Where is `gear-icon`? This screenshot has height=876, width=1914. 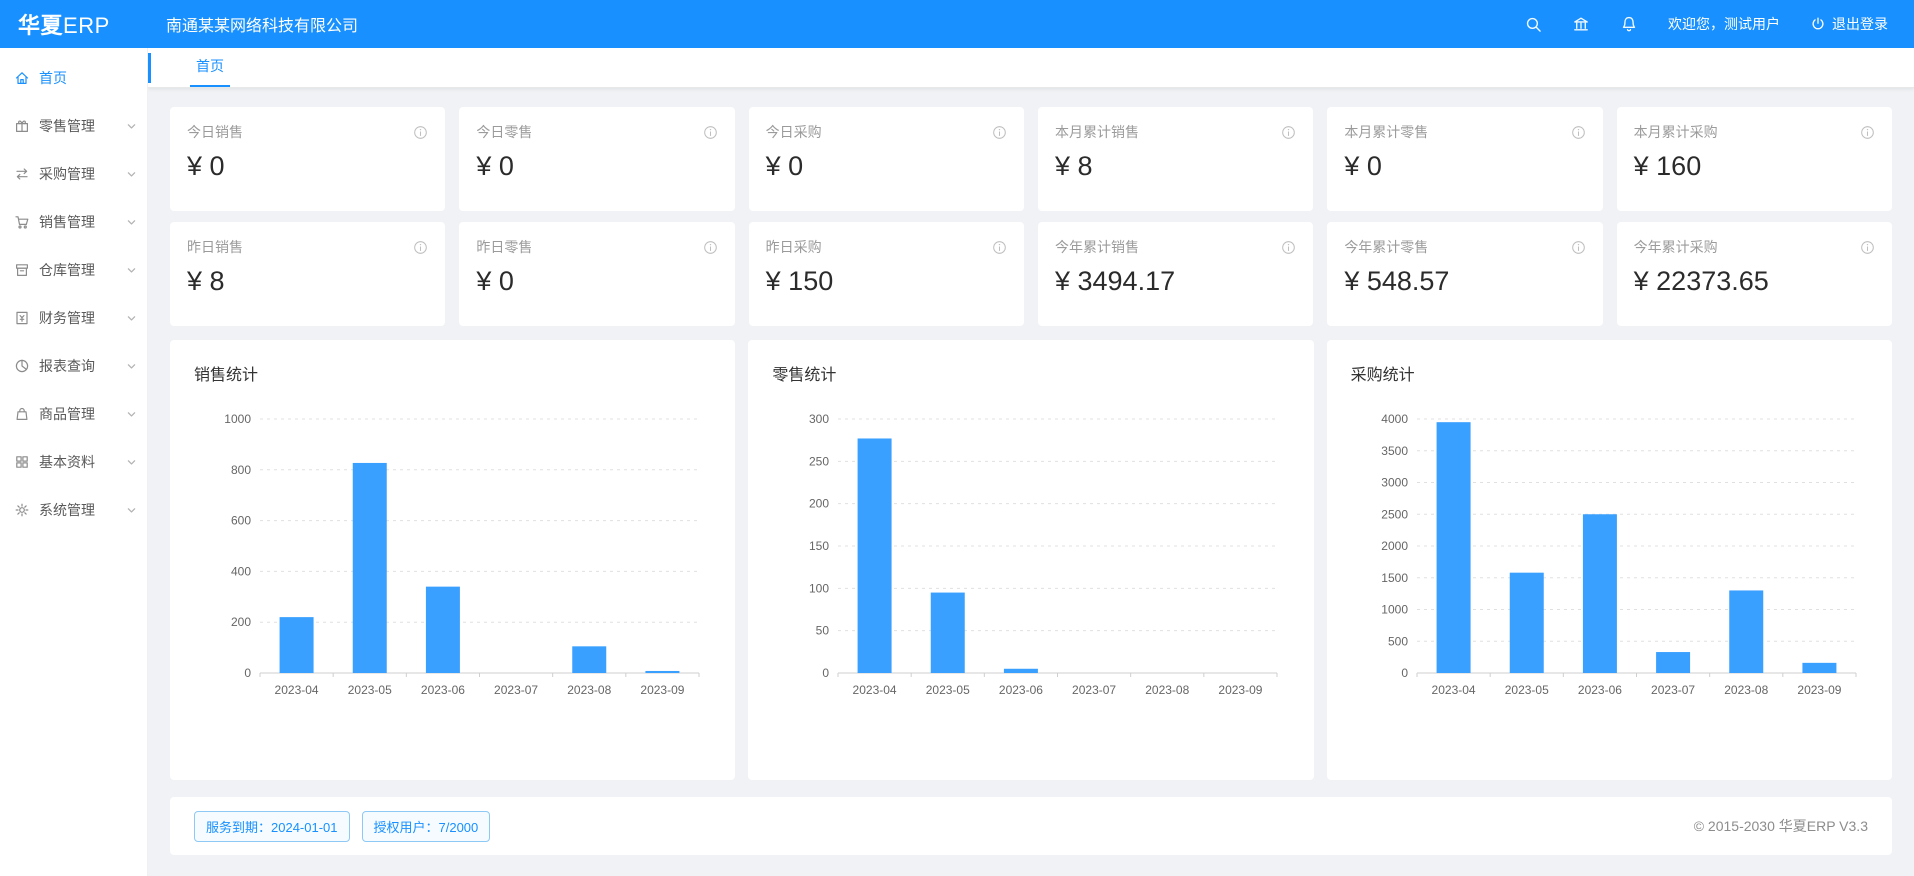 gear-icon is located at coordinates (22, 510).